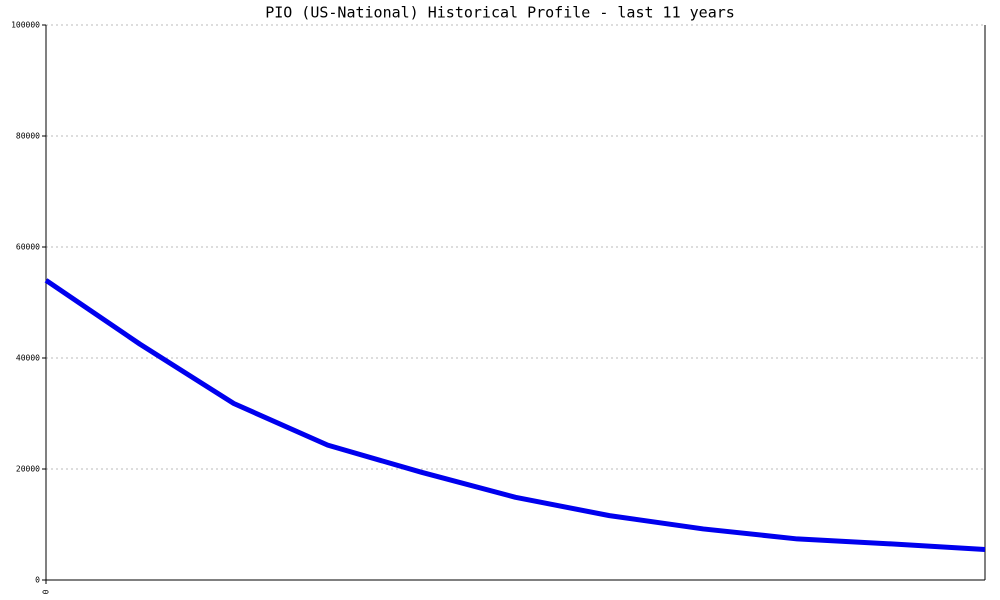 The image size is (1000, 600). I want to click on y-tick-label: 0, so click(37, 580).